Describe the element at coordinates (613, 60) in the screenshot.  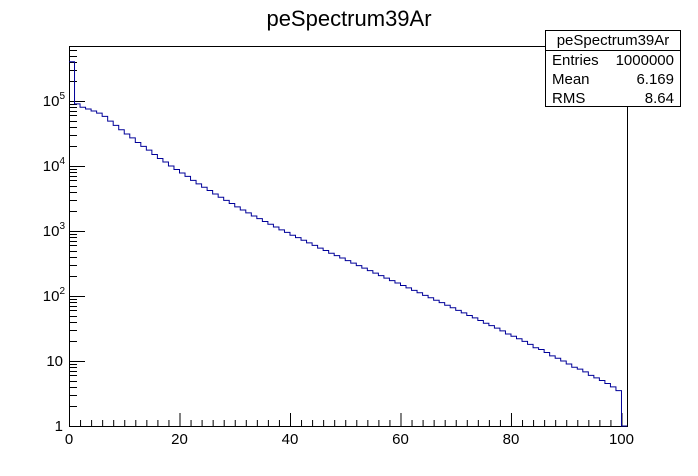
I see `stats-row-entries: Entries 1000000` at that location.